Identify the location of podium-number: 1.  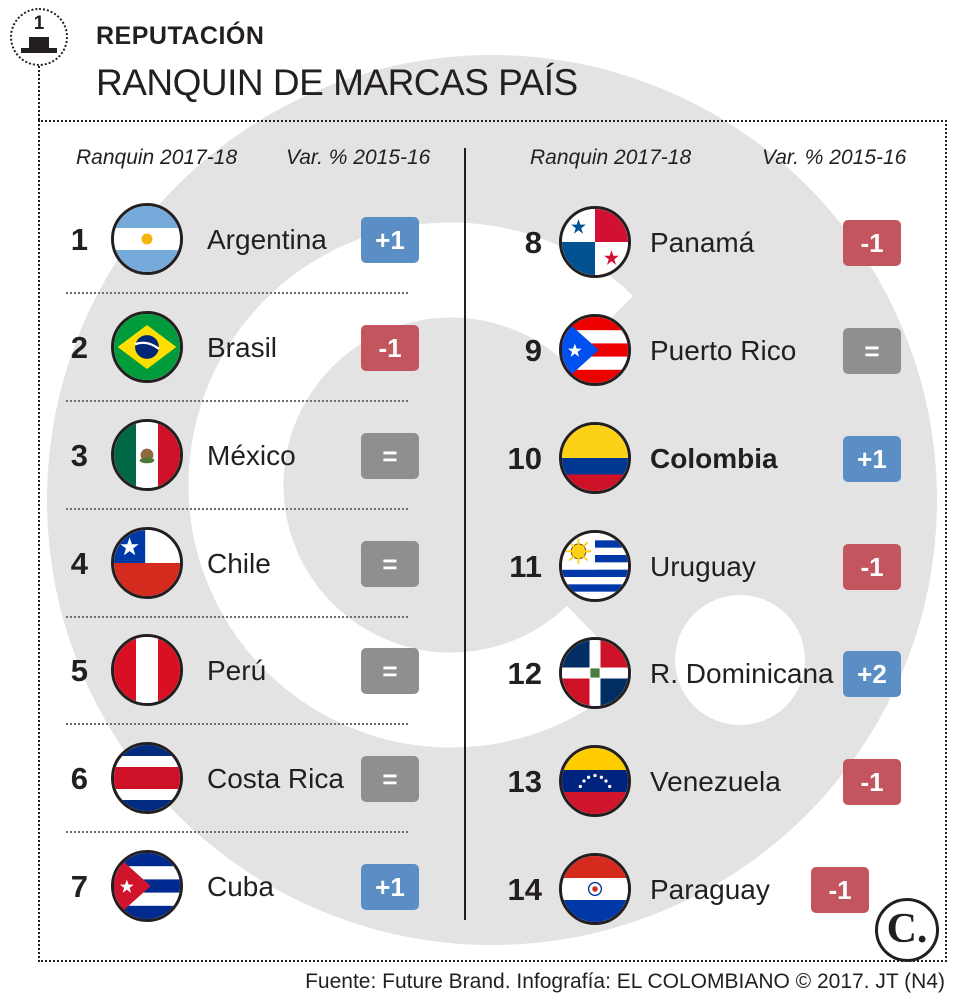
(39, 23).